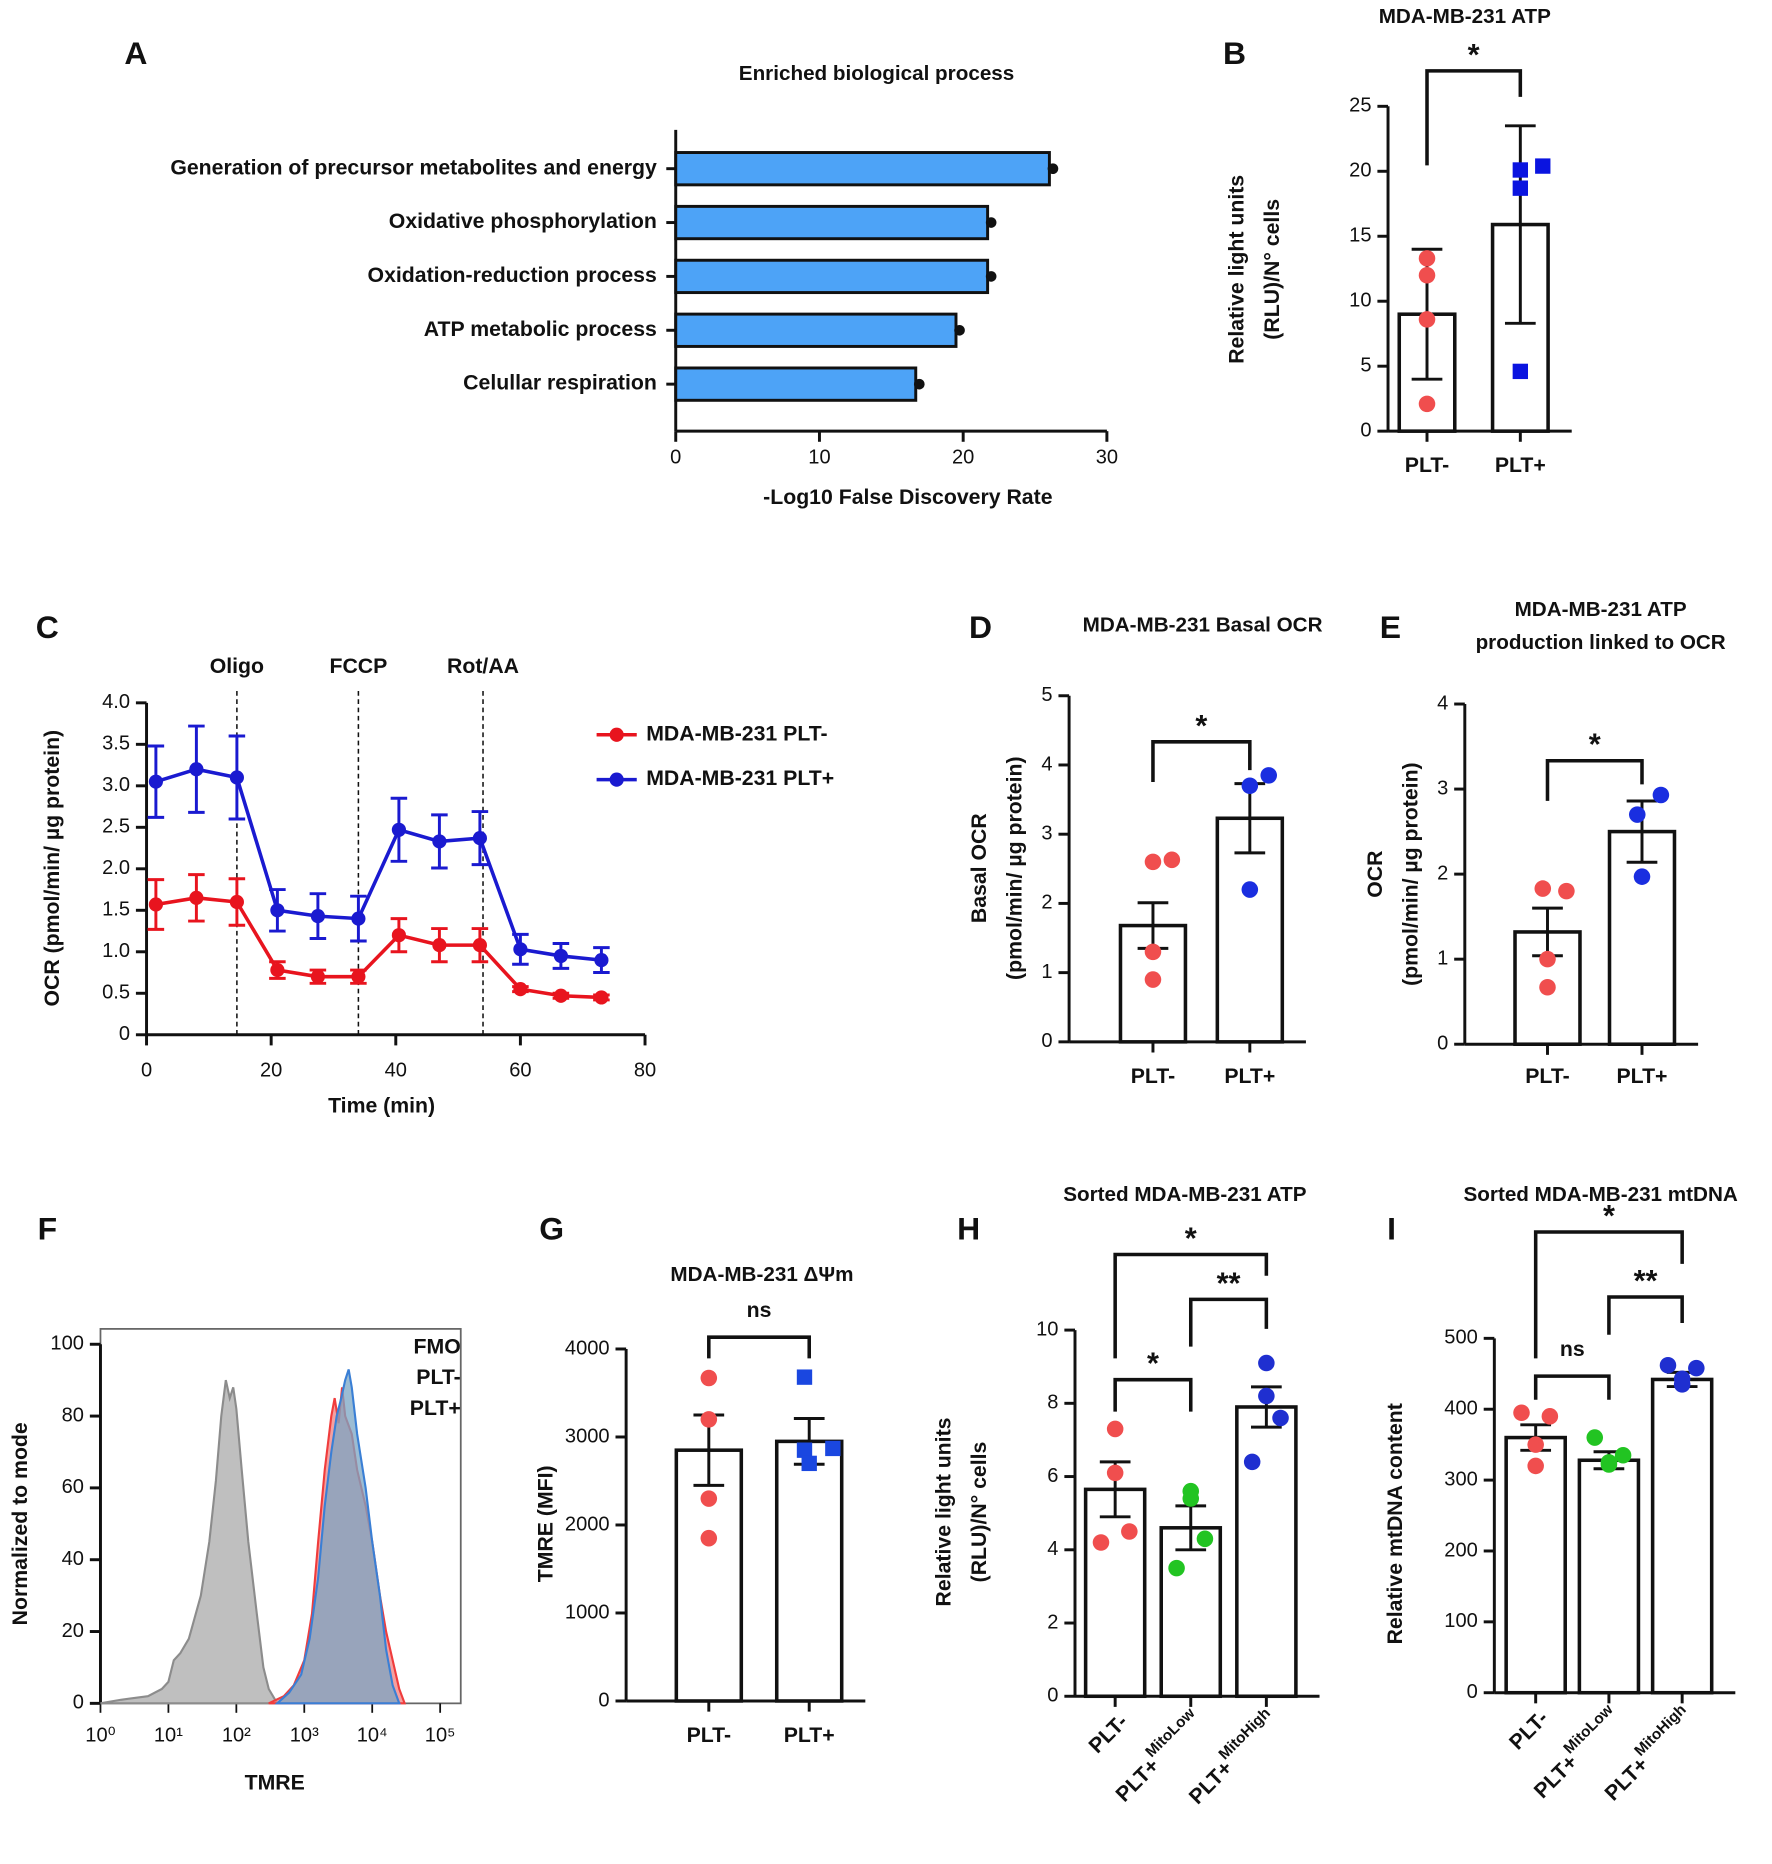 Image resolution: width=1772 pixels, height=1864 pixels. What do you see at coordinates (1375, 874) in the screenshot?
I see `y-axis-label: OCR` at bounding box center [1375, 874].